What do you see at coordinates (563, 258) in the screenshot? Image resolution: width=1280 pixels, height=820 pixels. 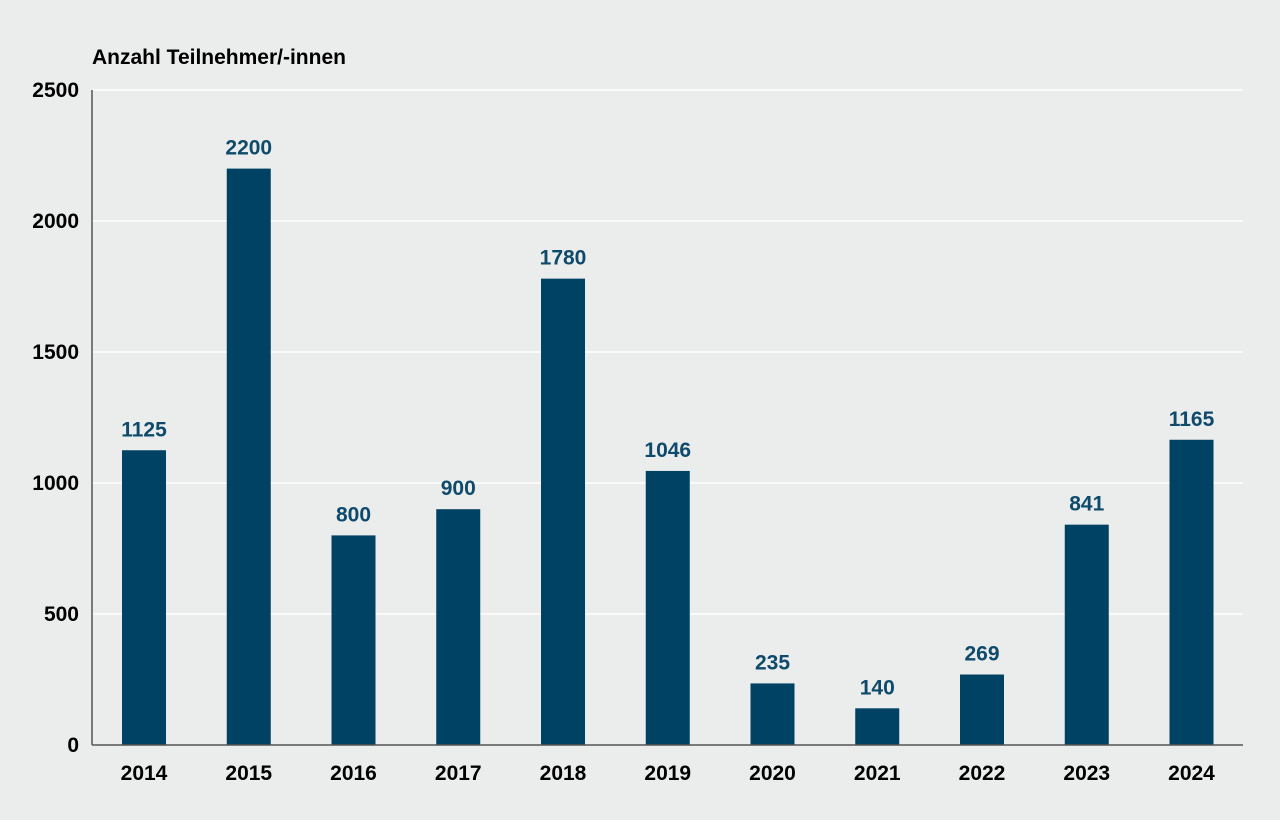 I see `bar-value-label: 1780` at bounding box center [563, 258].